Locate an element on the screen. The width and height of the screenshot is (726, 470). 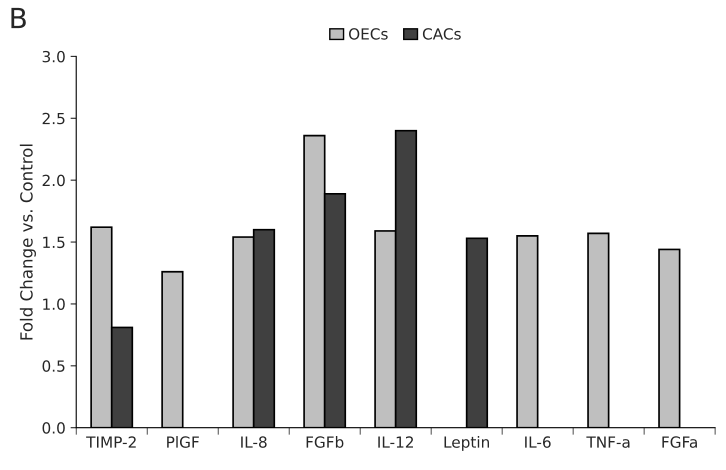
x-tick-label: TIMP-2 is located at coordinates (111, 442).